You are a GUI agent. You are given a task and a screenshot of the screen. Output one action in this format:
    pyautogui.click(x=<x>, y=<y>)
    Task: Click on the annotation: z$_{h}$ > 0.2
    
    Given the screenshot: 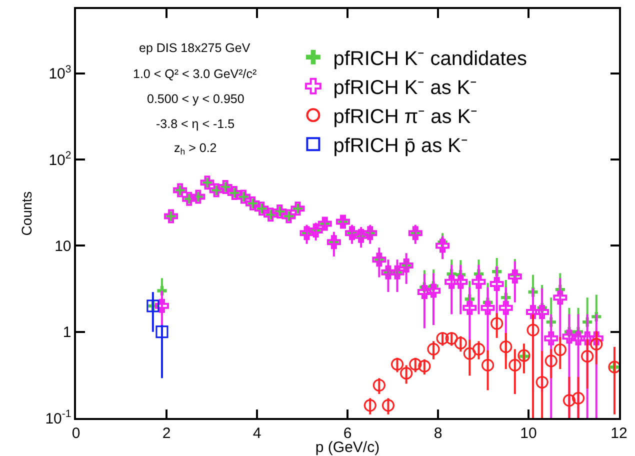 What is the action you would take?
    pyautogui.click(x=195, y=149)
    